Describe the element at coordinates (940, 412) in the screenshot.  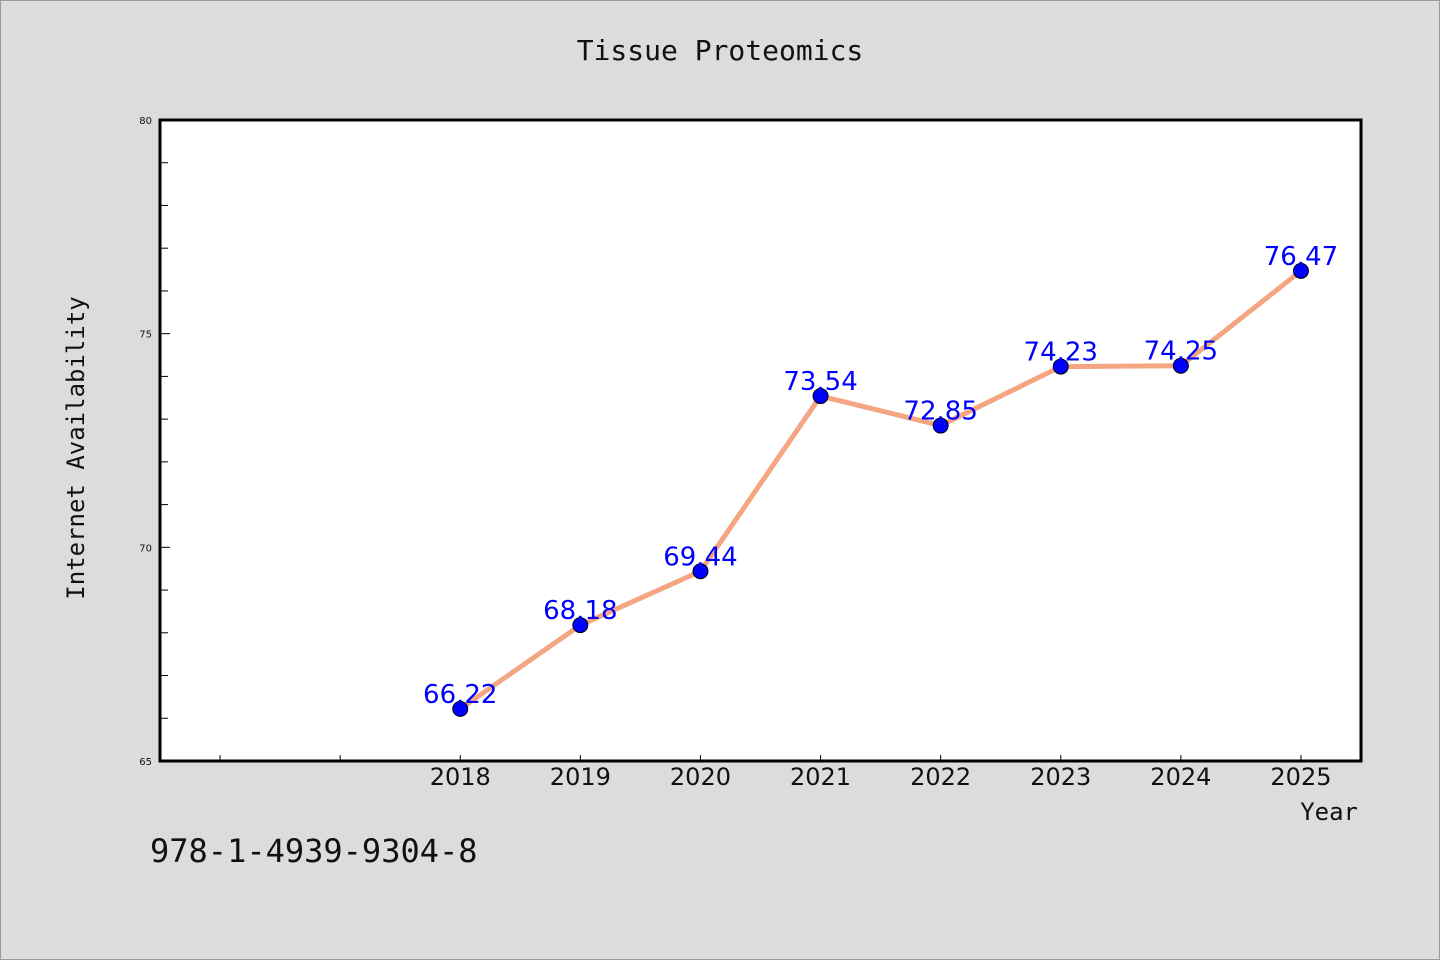
I see `data-label: 72.85` at that location.